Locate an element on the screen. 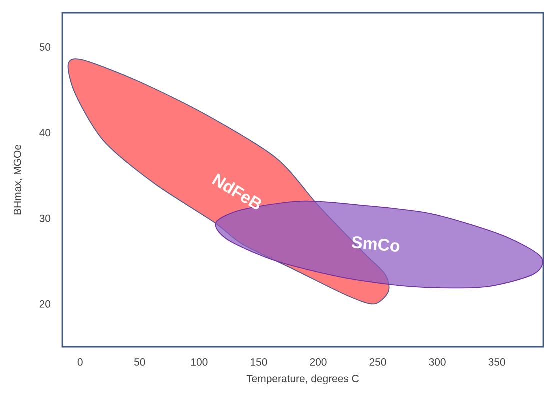 This screenshot has width=544, height=400. x-tick-label: 300 is located at coordinates (437, 362).